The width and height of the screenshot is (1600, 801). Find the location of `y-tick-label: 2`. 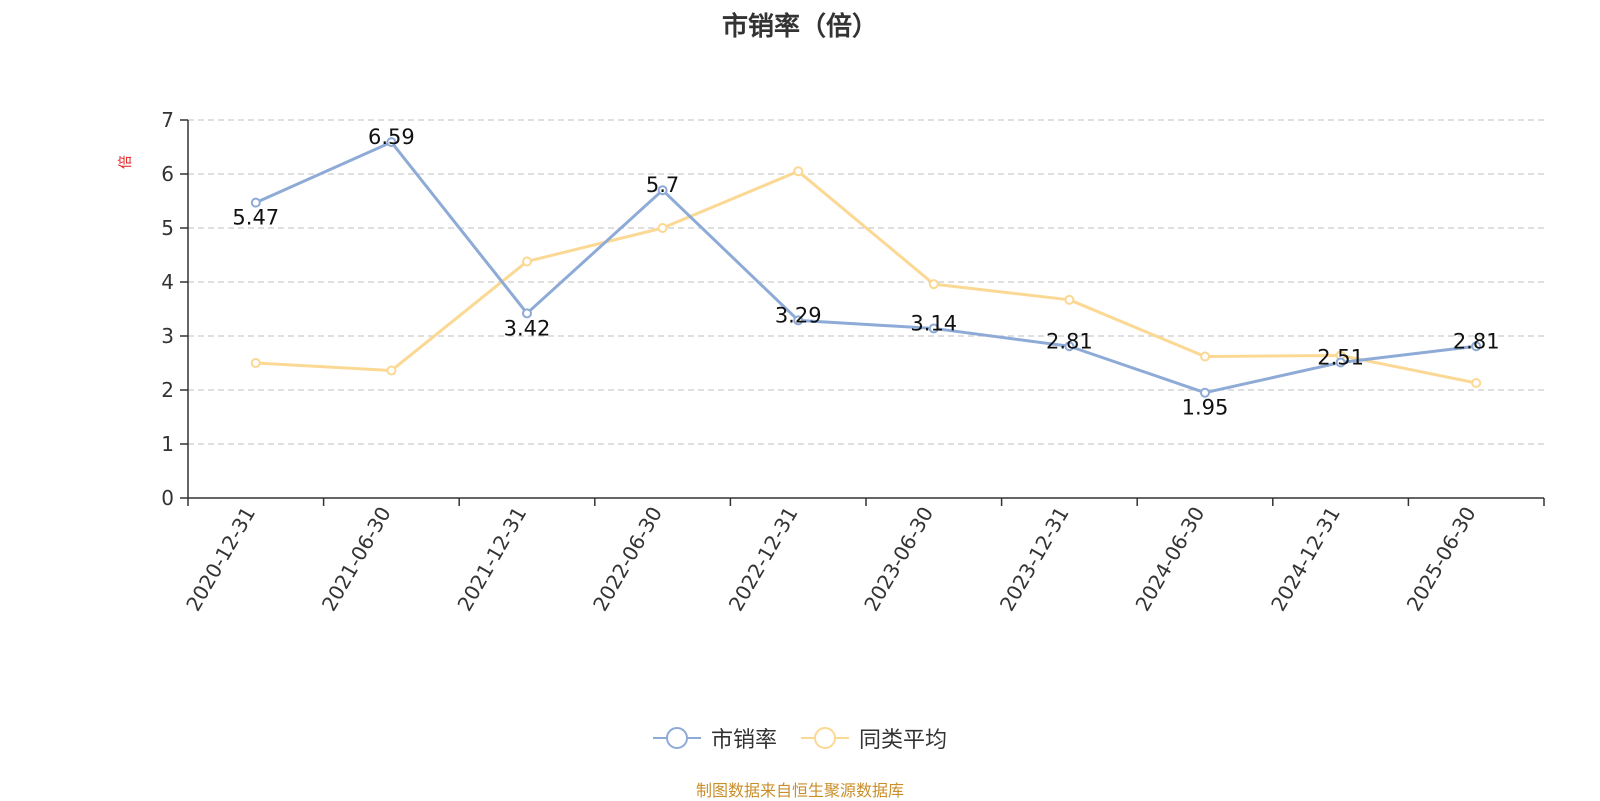

y-tick-label: 2 is located at coordinates (167, 390).